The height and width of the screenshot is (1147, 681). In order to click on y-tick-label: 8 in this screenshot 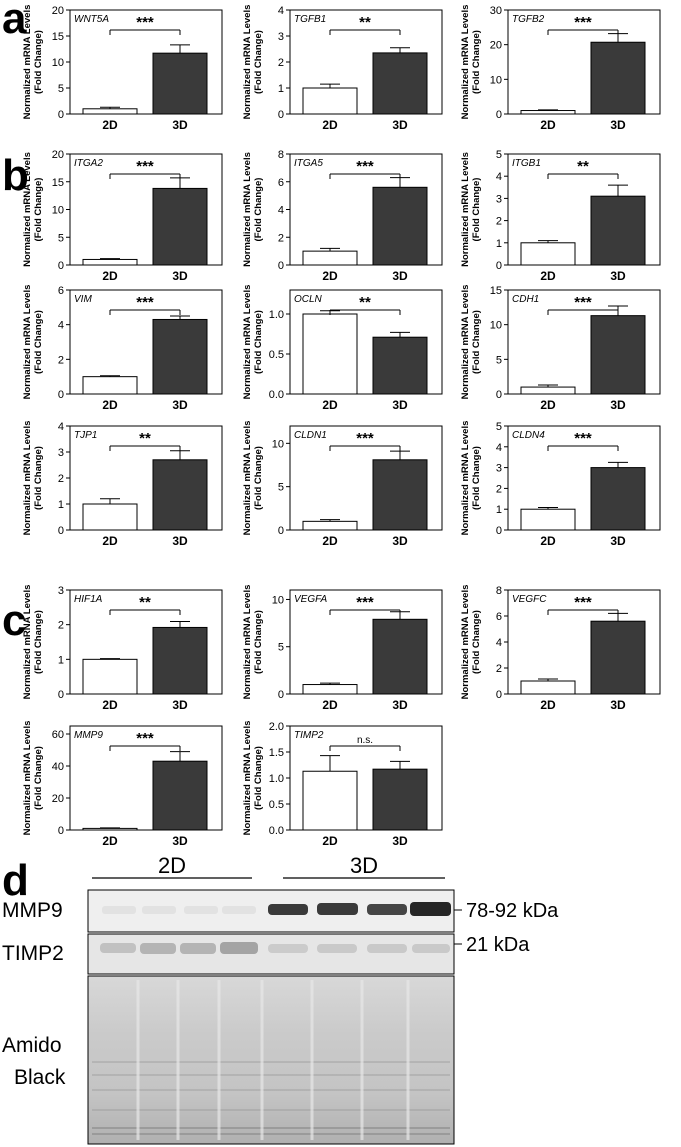, I will do `click(281, 155)`.